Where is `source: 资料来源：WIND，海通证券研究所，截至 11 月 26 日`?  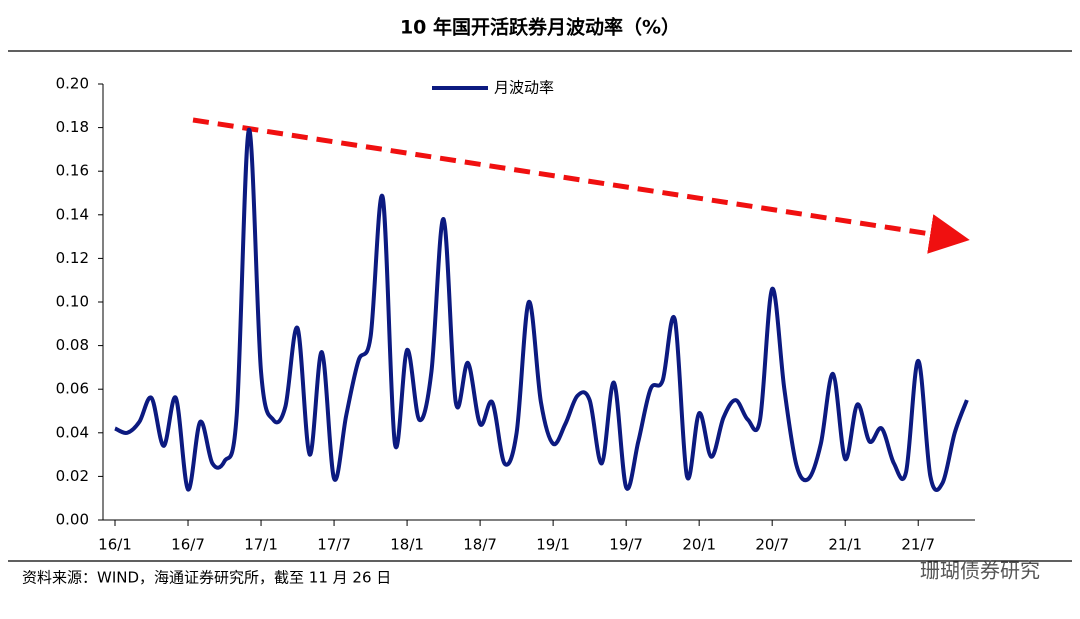
source: 资料来源：WIND，海通证券研究所，截至 11 月 26 日 is located at coordinates (206, 578).